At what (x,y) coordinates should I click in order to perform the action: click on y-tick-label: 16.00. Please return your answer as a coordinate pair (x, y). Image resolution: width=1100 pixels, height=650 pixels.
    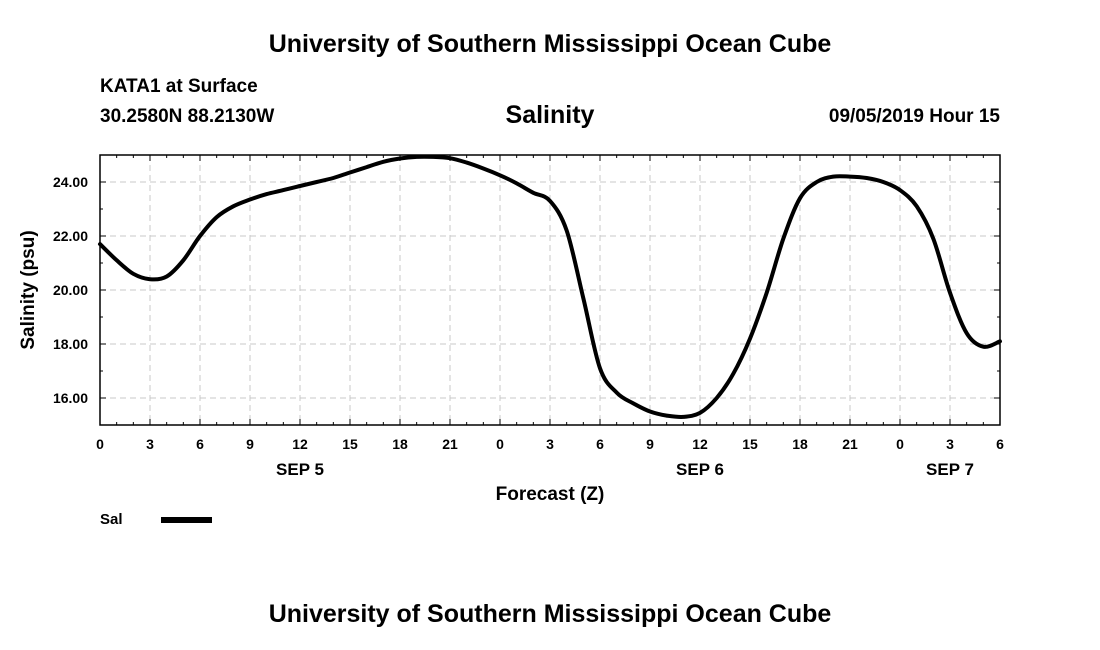
    Looking at the image, I should click on (70, 398).